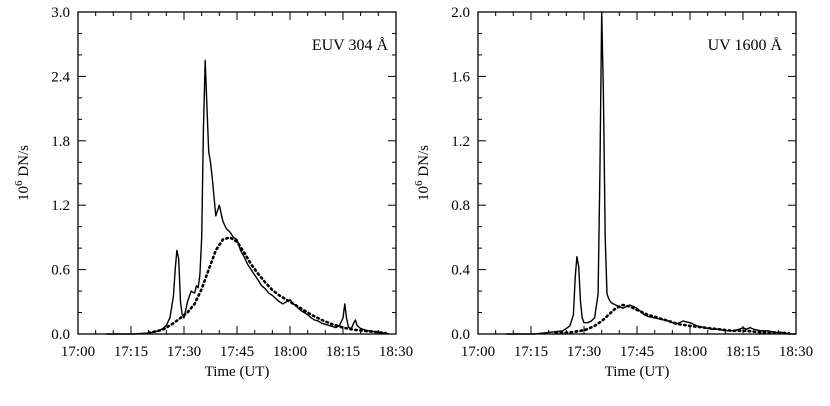 The height and width of the screenshot is (406, 830). What do you see at coordinates (60, 271) in the screenshot?
I see `y-tick-label: 0.6` at bounding box center [60, 271].